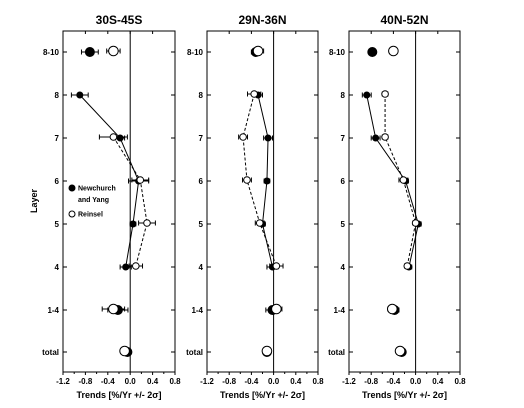 The image size is (524, 408). I want to click on panel-title: 40N-52N, so click(404, 20).